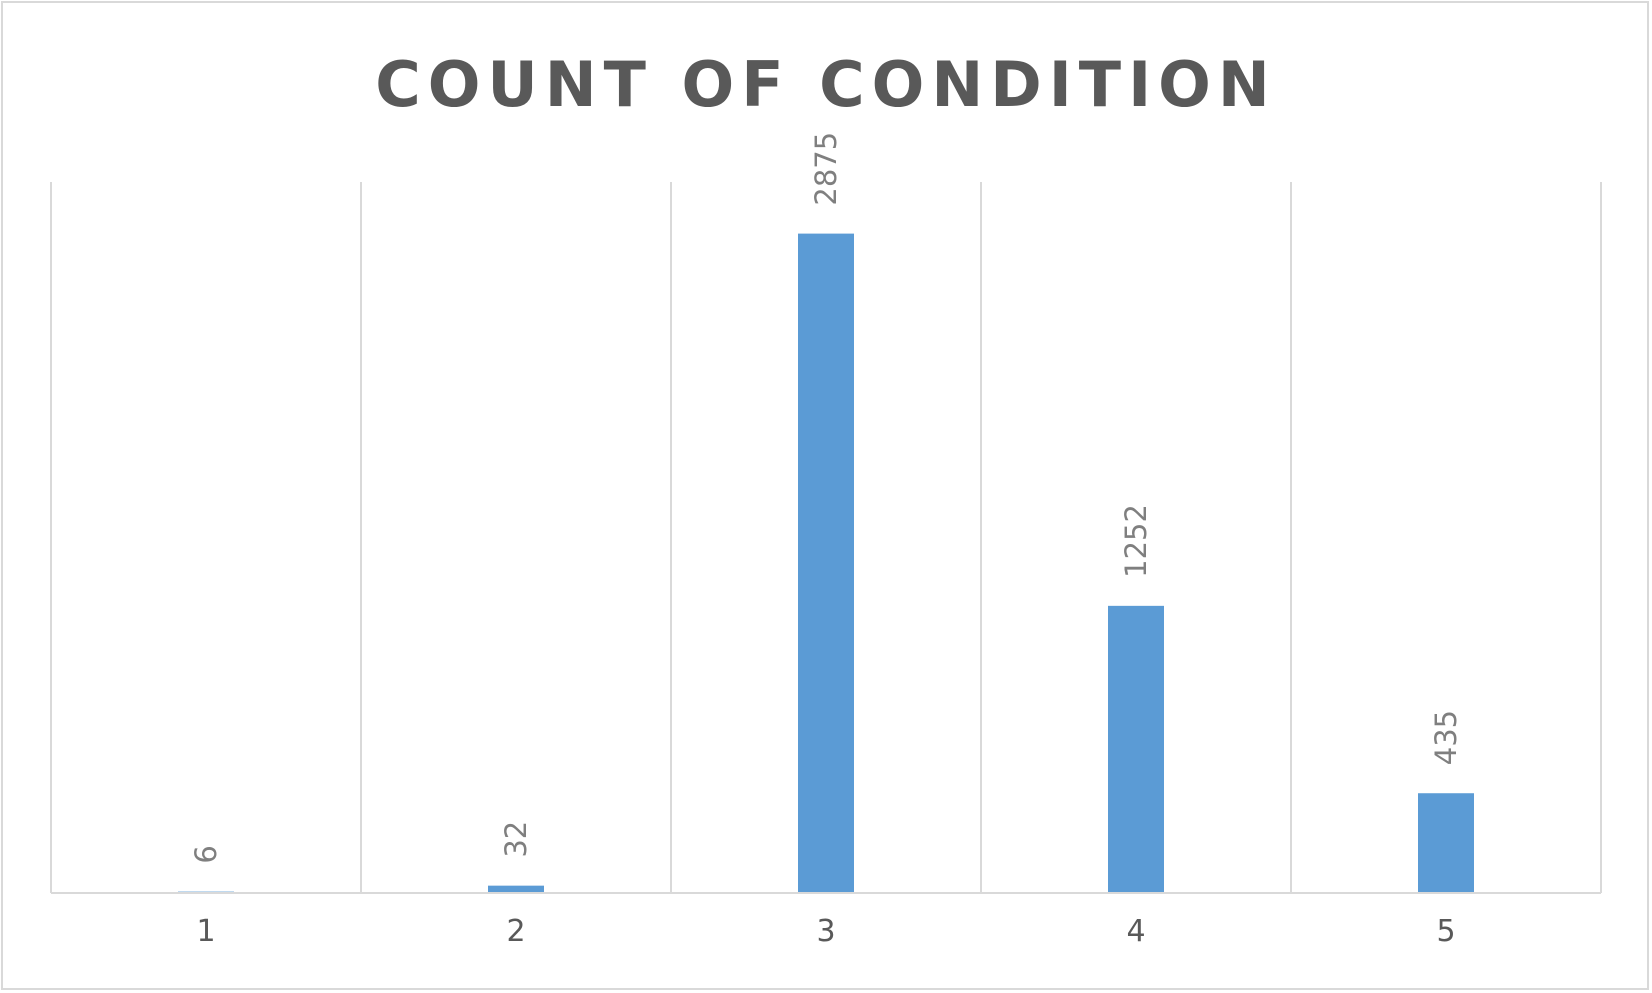 The width and height of the screenshot is (1652, 993). Describe the element at coordinates (205, 931) in the screenshot. I see `x-tick-label-1: 1` at that location.